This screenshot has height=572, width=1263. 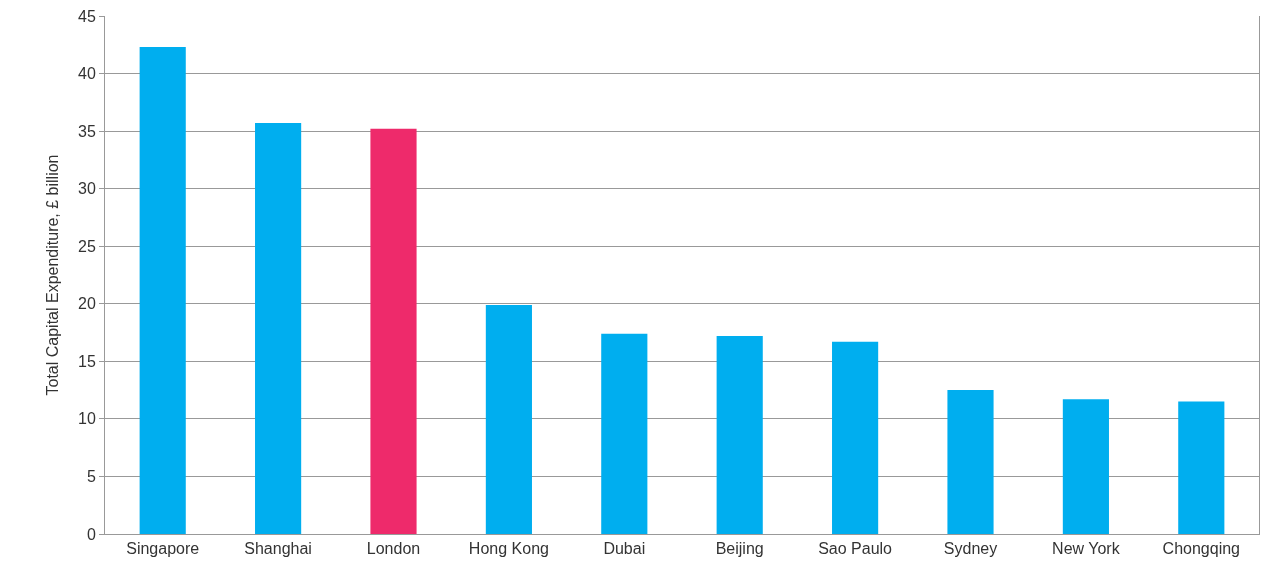 What do you see at coordinates (87, 74) in the screenshot?
I see `y-tick-label: 40` at bounding box center [87, 74].